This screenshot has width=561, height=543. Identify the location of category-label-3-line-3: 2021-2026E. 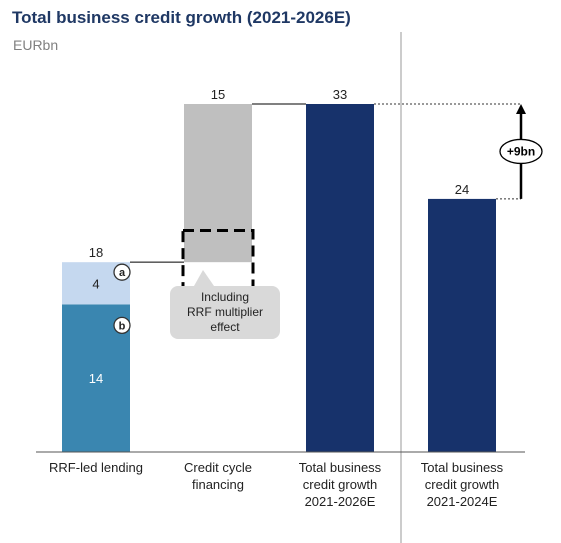
(340, 501).